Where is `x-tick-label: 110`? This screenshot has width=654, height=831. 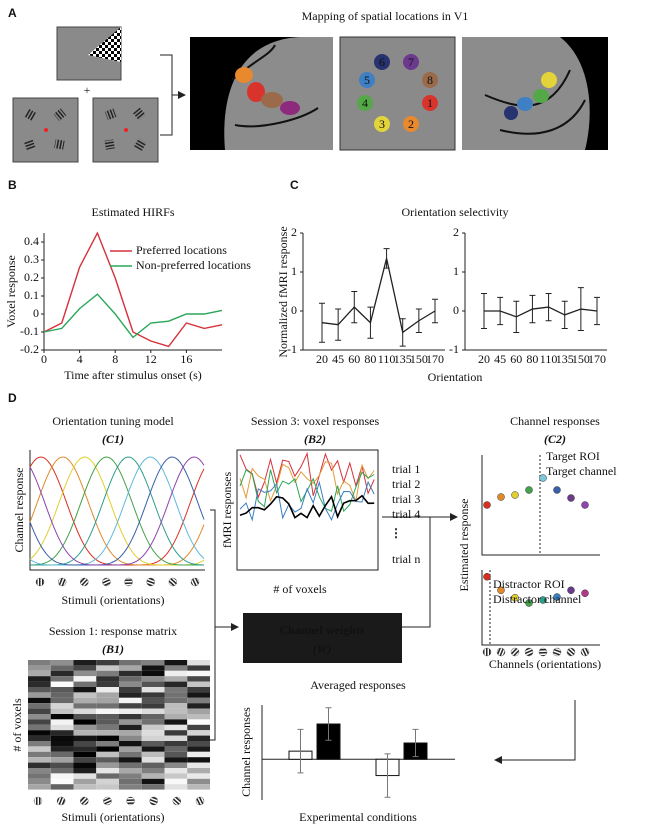
x-tick-label: 110 is located at coordinates (387, 359).